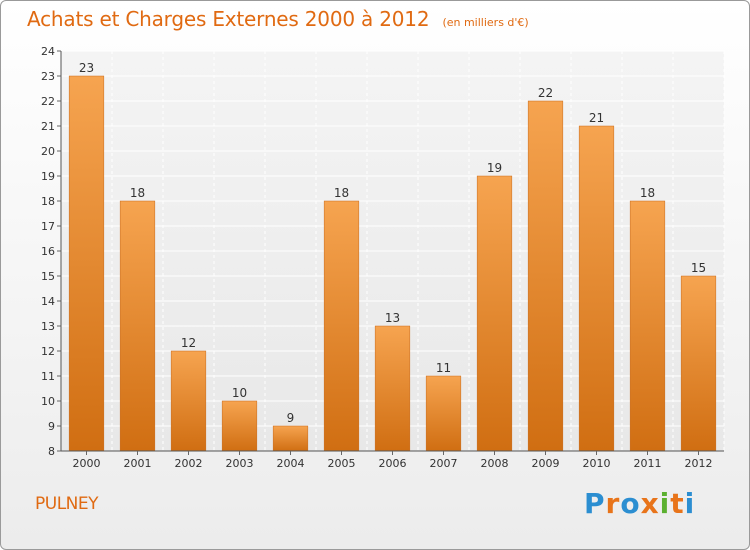 The height and width of the screenshot is (550, 750). Describe the element at coordinates (595, 503) in the screenshot. I see `logo-letter: P` at that location.